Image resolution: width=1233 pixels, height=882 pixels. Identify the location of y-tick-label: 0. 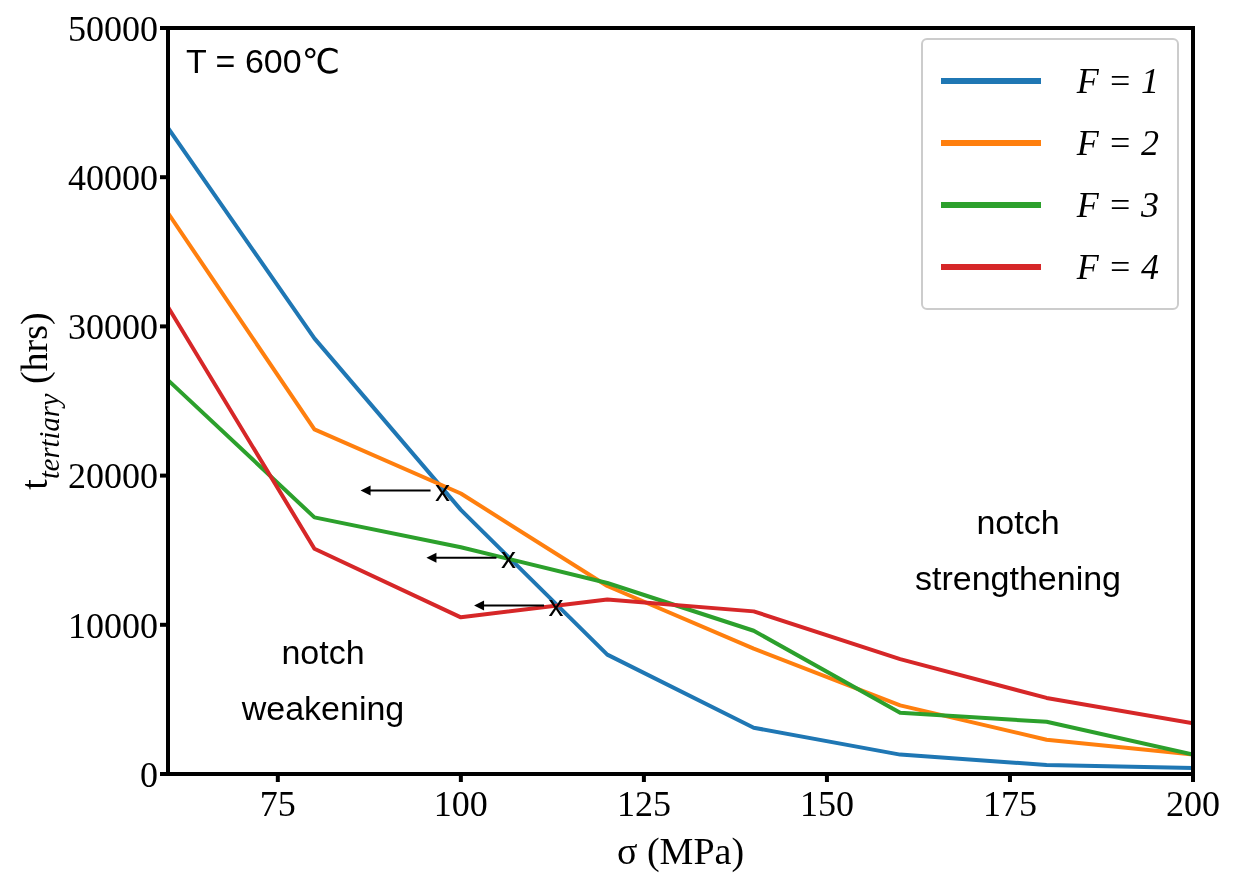
(149, 774).